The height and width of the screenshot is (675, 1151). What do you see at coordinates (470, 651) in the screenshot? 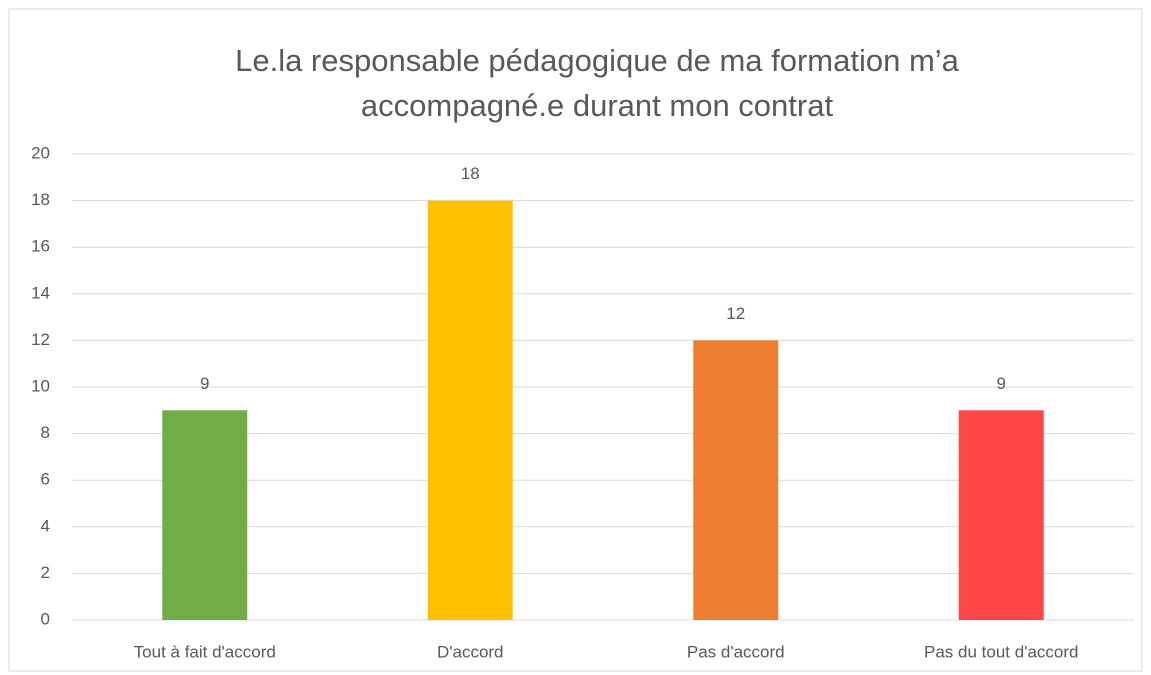
I see `x-tick-label: D'accord` at bounding box center [470, 651].